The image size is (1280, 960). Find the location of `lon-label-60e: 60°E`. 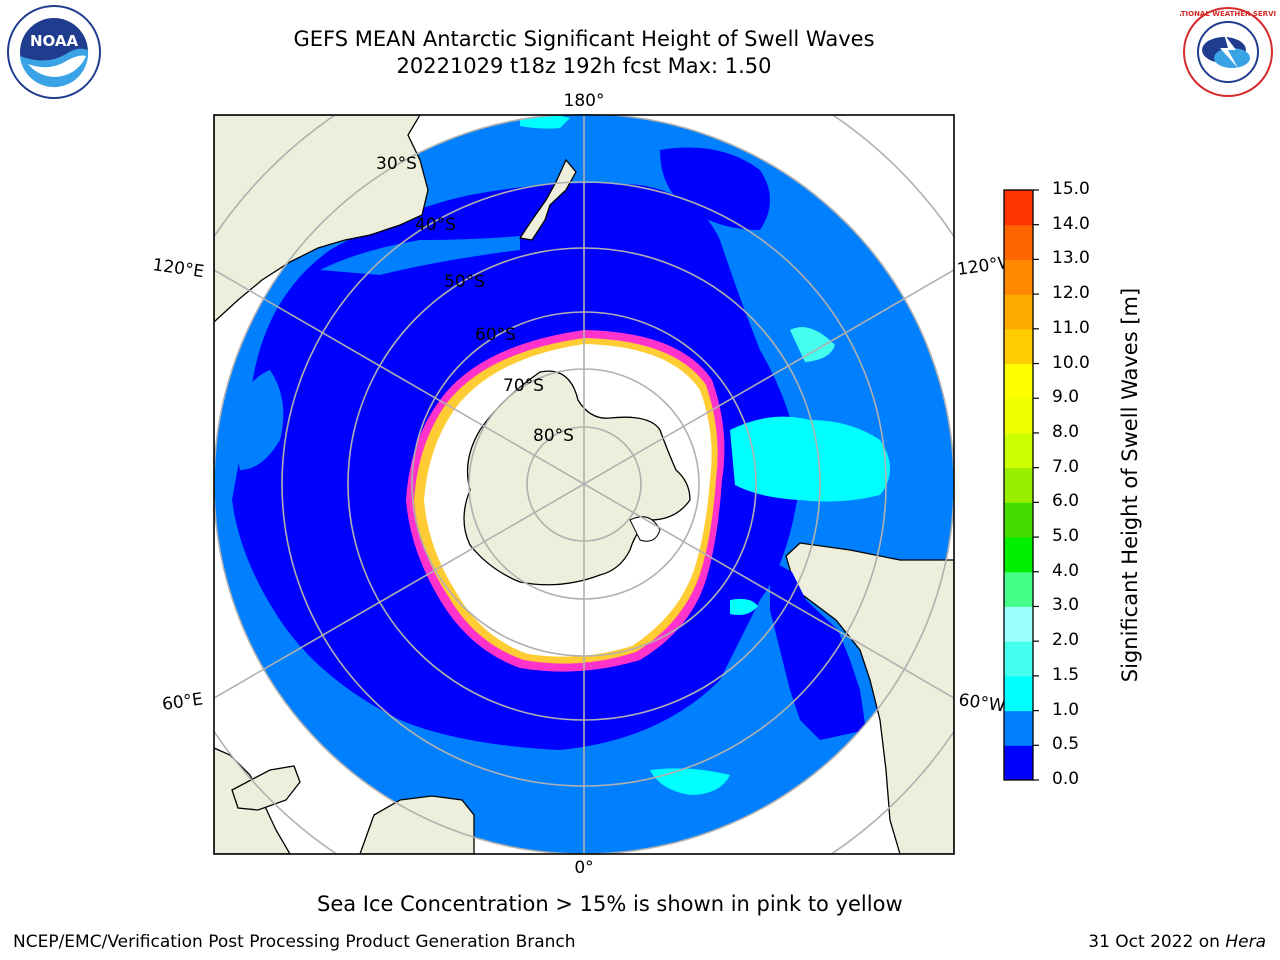

lon-label-60e: 60°E is located at coordinates (182, 701).